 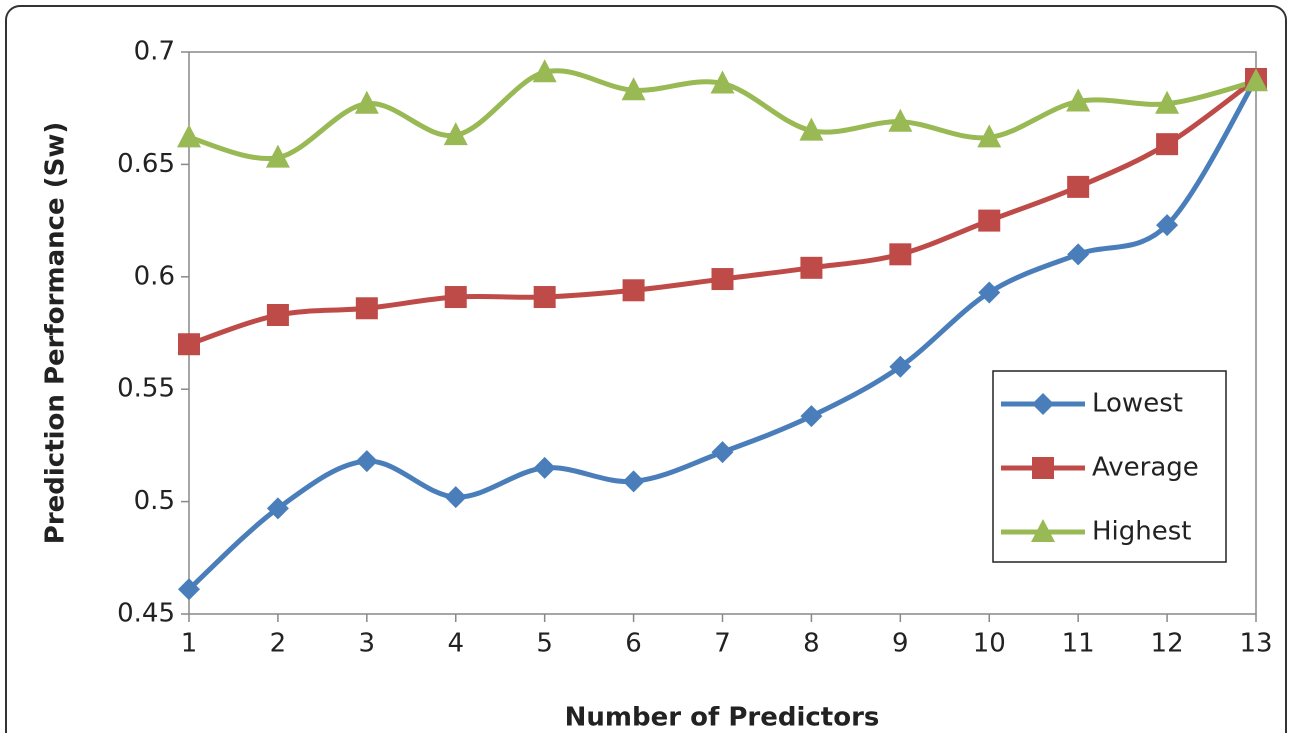 What do you see at coordinates (1145, 468) in the screenshot?
I see `legend-label: Average` at bounding box center [1145, 468].